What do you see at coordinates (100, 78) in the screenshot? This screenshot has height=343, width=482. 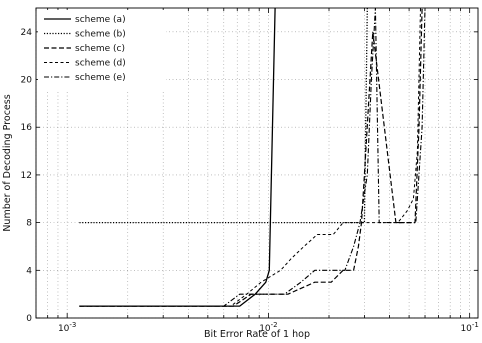 I see `legend-label: scheme (e)` at bounding box center [100, 78].